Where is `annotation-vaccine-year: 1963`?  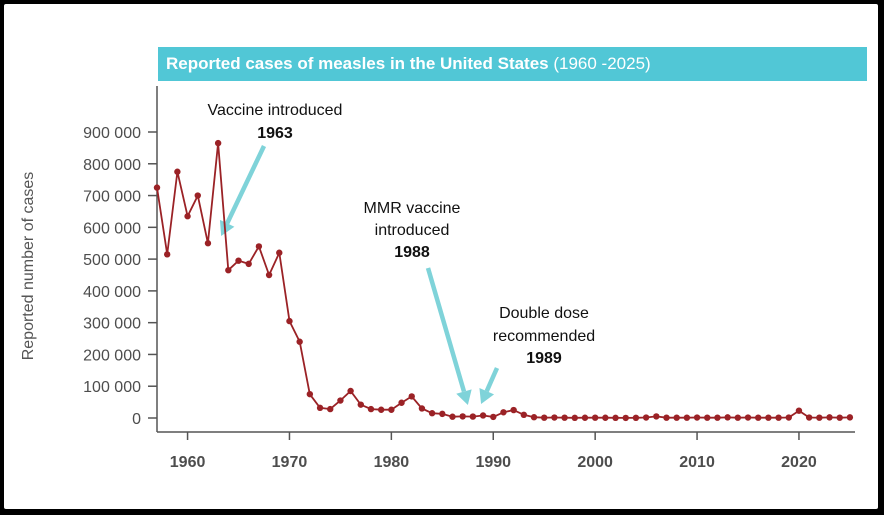 annotation-vaccine-year: 1963 is located at coordinates (275, 133).